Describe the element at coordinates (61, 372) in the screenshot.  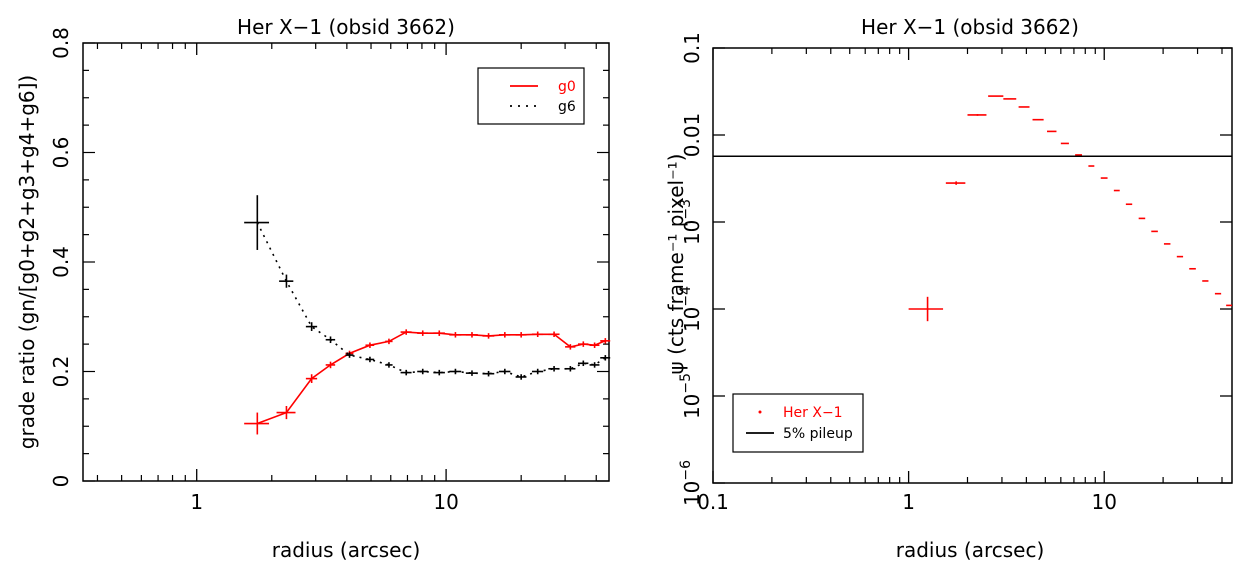
I see `left-y-tick-label: 0.2` at that location.